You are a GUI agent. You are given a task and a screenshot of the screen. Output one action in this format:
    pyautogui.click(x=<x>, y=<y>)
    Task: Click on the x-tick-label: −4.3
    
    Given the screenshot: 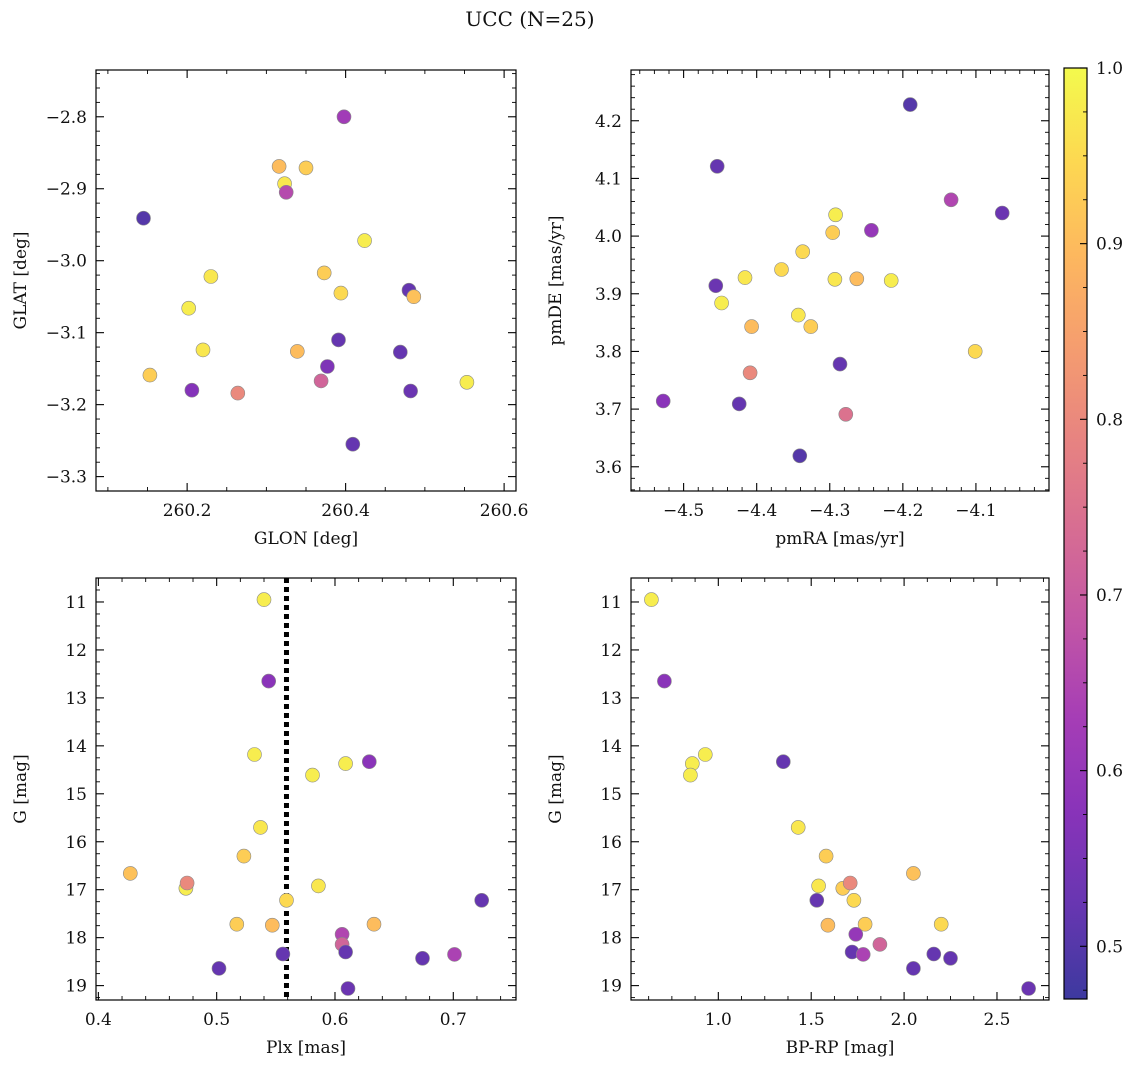 What is the action you would take?
    pyautogui.click(x=829, y=511)
    